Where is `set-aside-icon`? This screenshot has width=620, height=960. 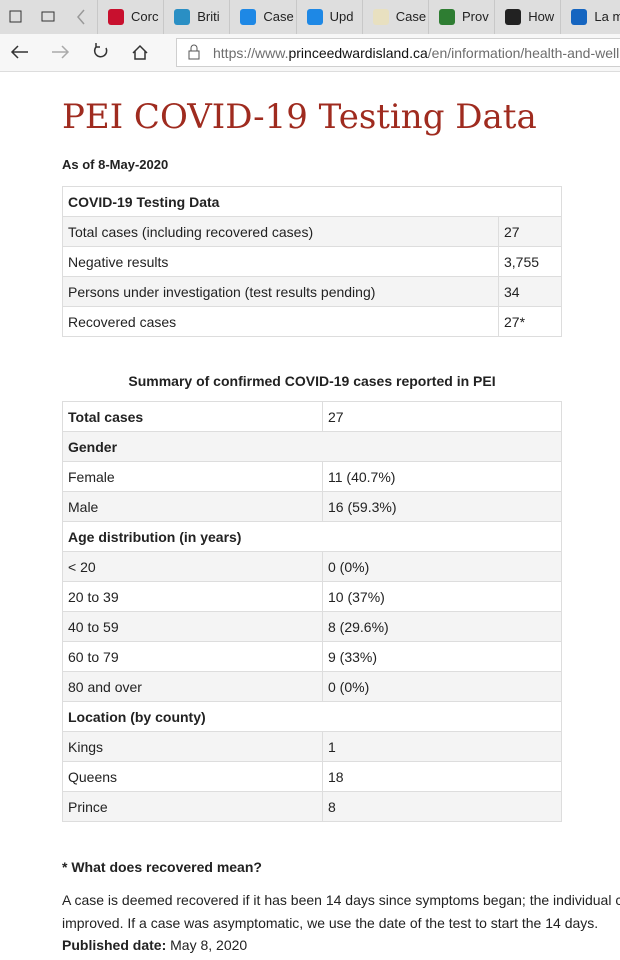 set-aside-icon is located at coordinates (48, 16).